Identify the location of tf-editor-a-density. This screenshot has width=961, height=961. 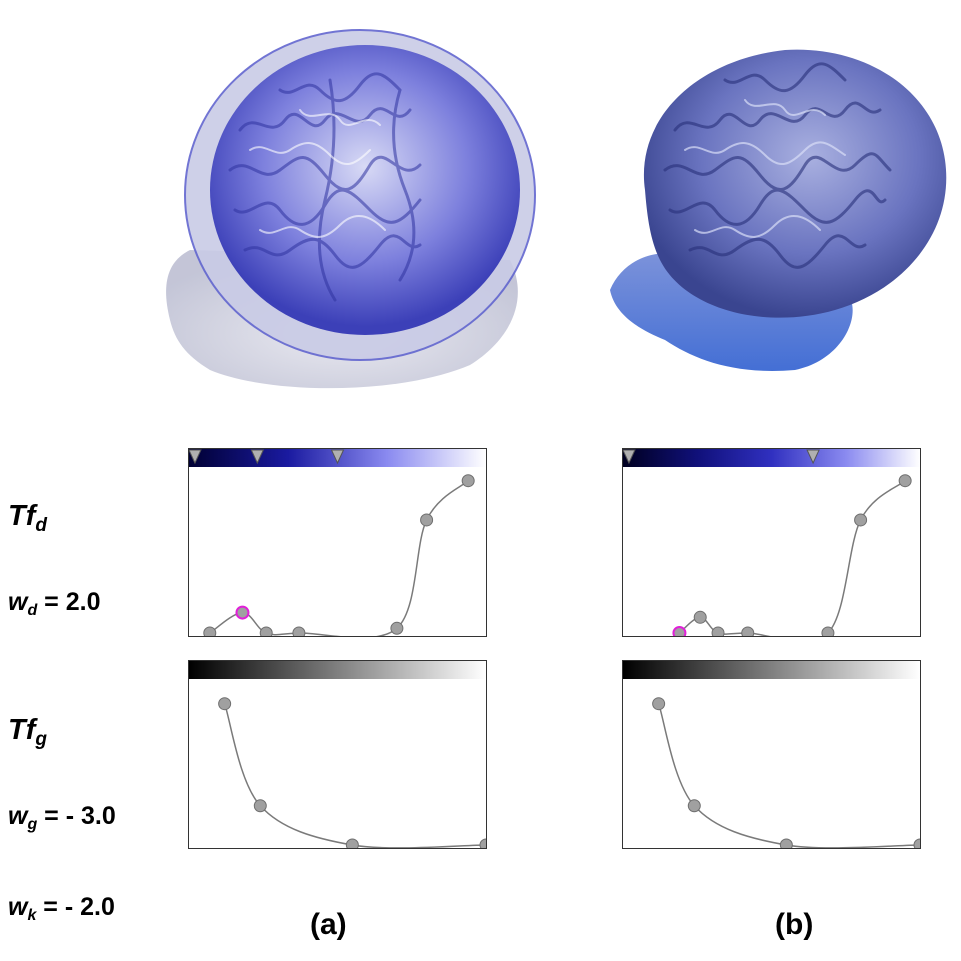
(337, 542).